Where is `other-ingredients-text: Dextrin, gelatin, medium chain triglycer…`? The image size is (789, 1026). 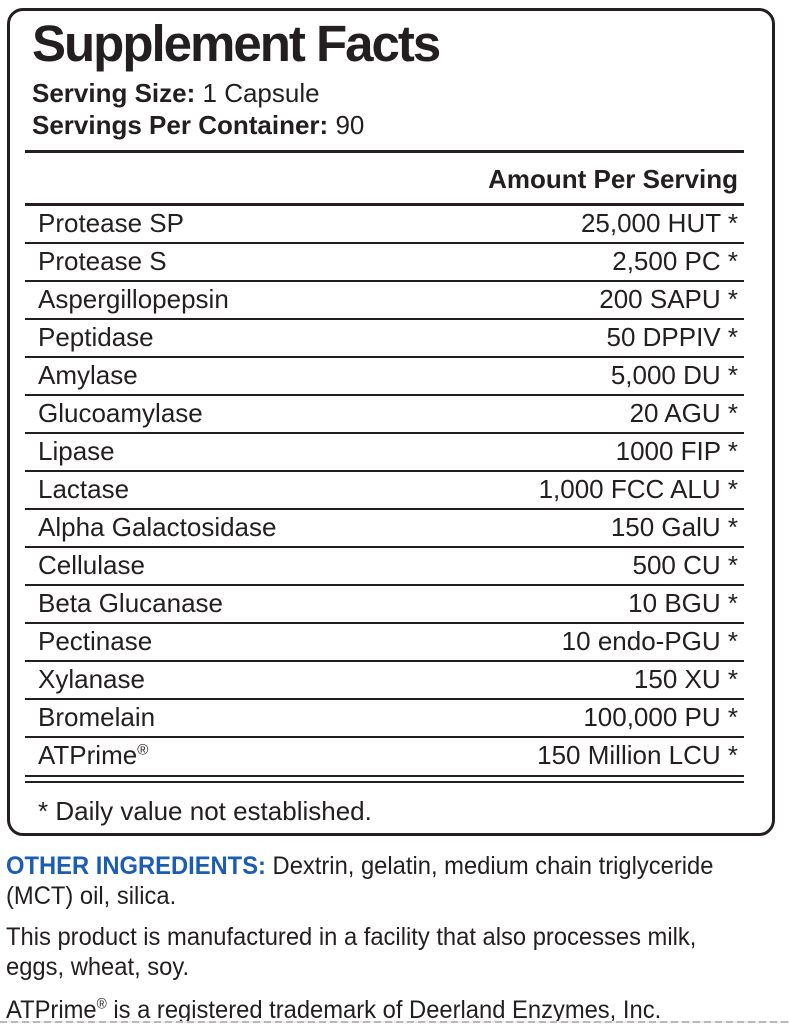 other-ingredients-text: Dextrin, gelatin, medium chain triglycer… is located at coordinates (493, 866).